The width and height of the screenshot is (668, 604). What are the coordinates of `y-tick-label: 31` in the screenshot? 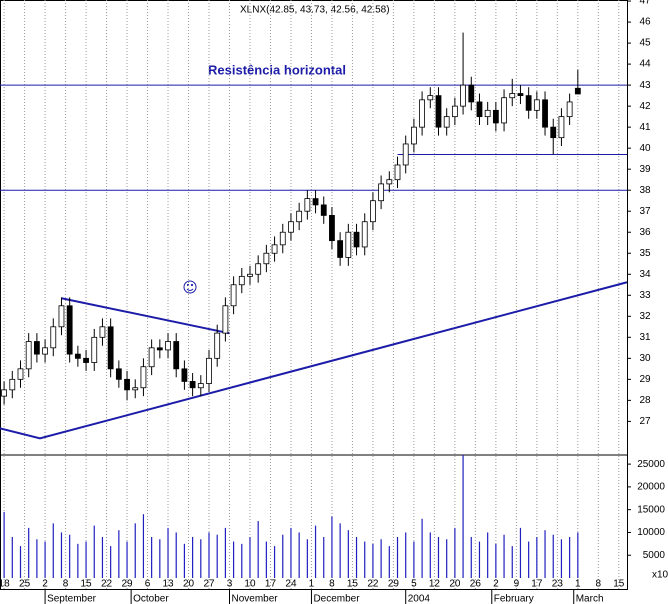 It's located at (645, 337).